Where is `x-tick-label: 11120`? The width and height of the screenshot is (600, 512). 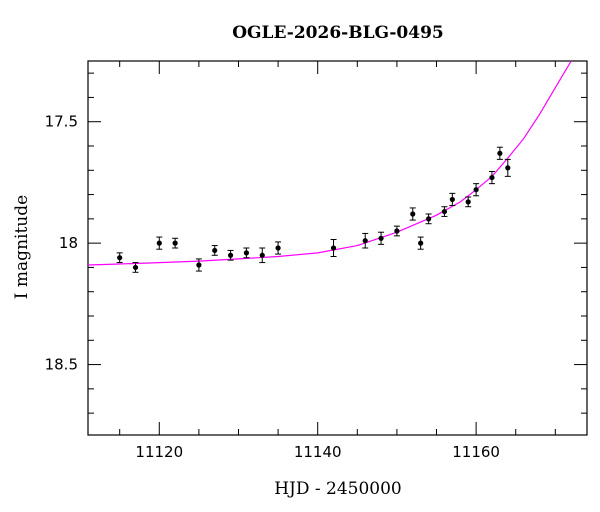 x-tick-label: 11120 is located at coordinates (159, 452).